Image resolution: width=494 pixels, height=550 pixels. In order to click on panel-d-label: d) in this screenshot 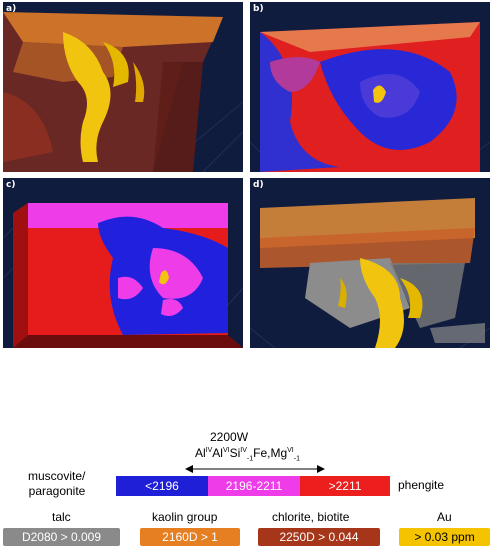, I will do `click(258, 185)`.